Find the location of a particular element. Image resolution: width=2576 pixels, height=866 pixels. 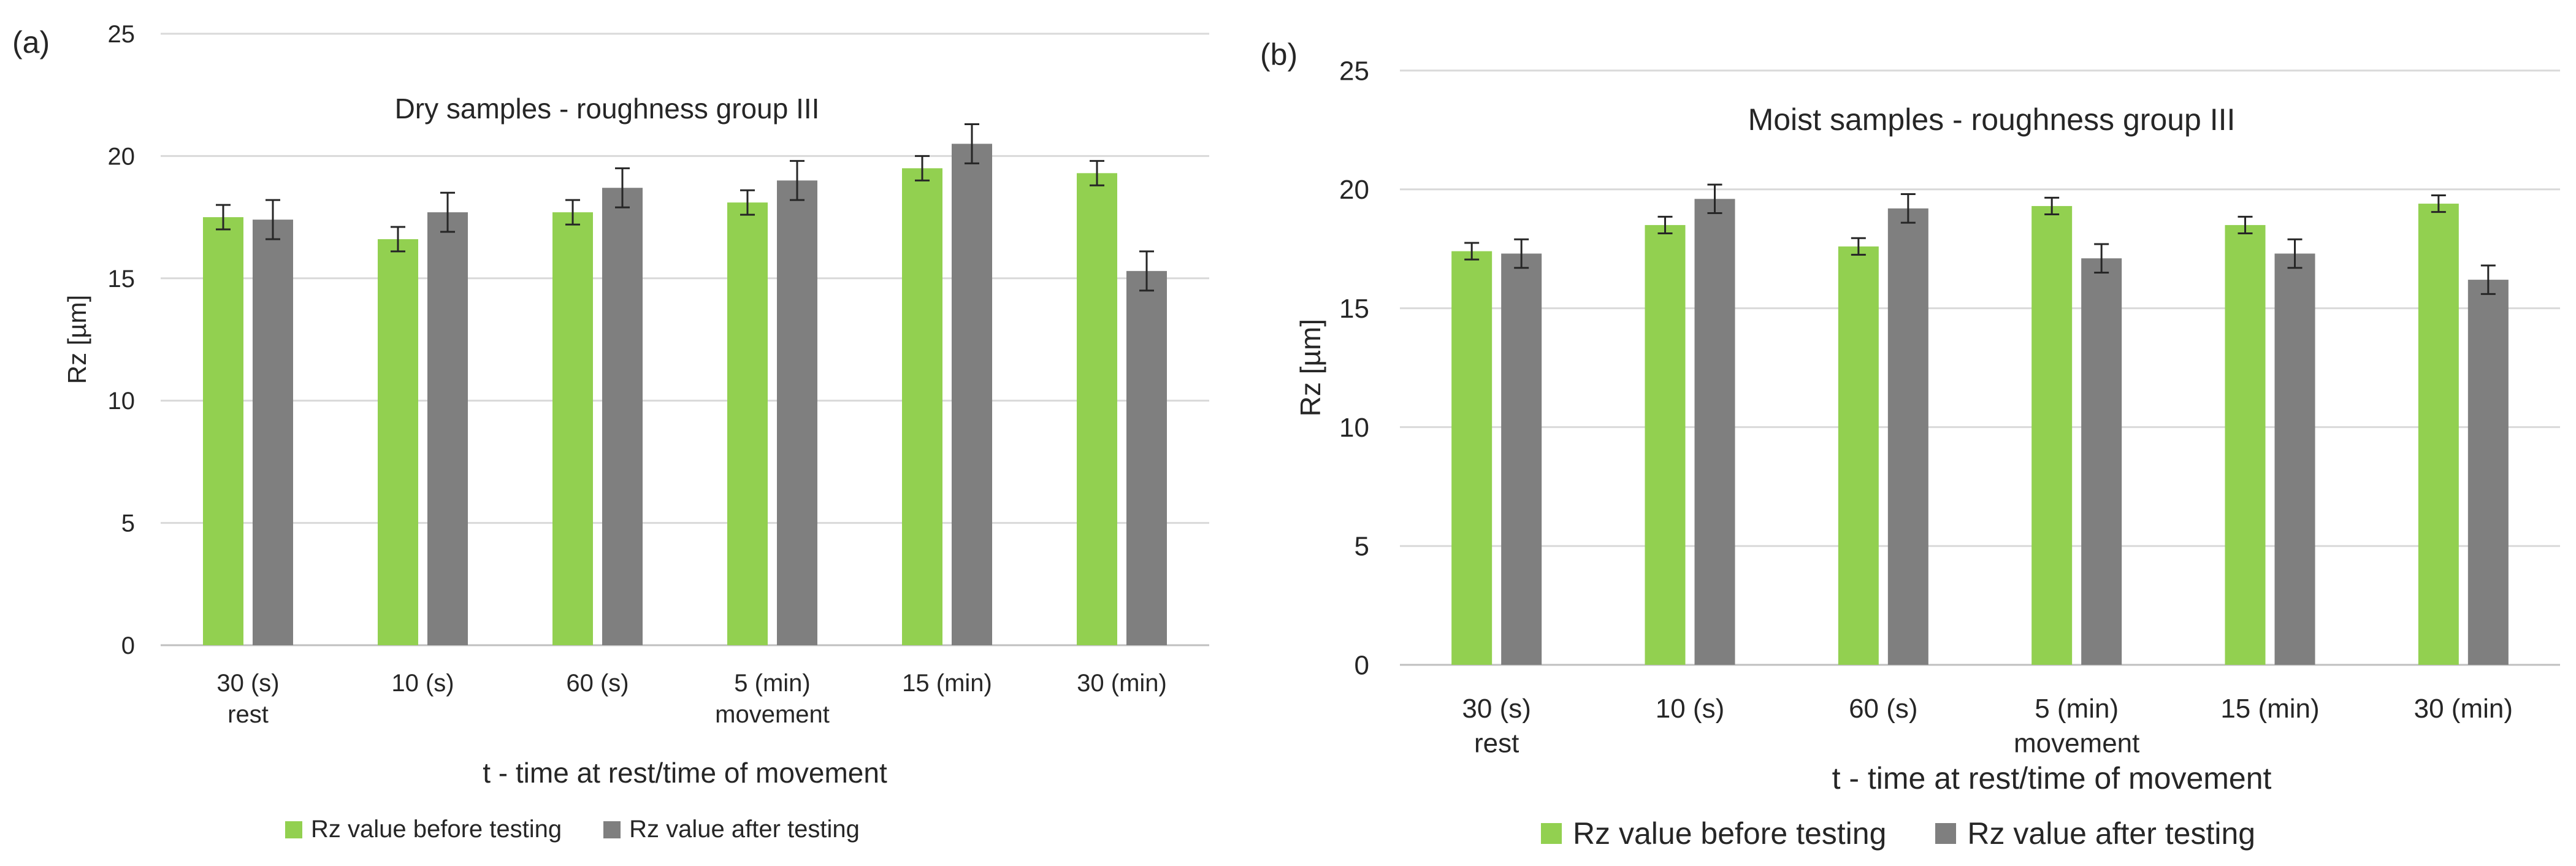

panel-label-a: (a) is located at coordinates (31, 42).